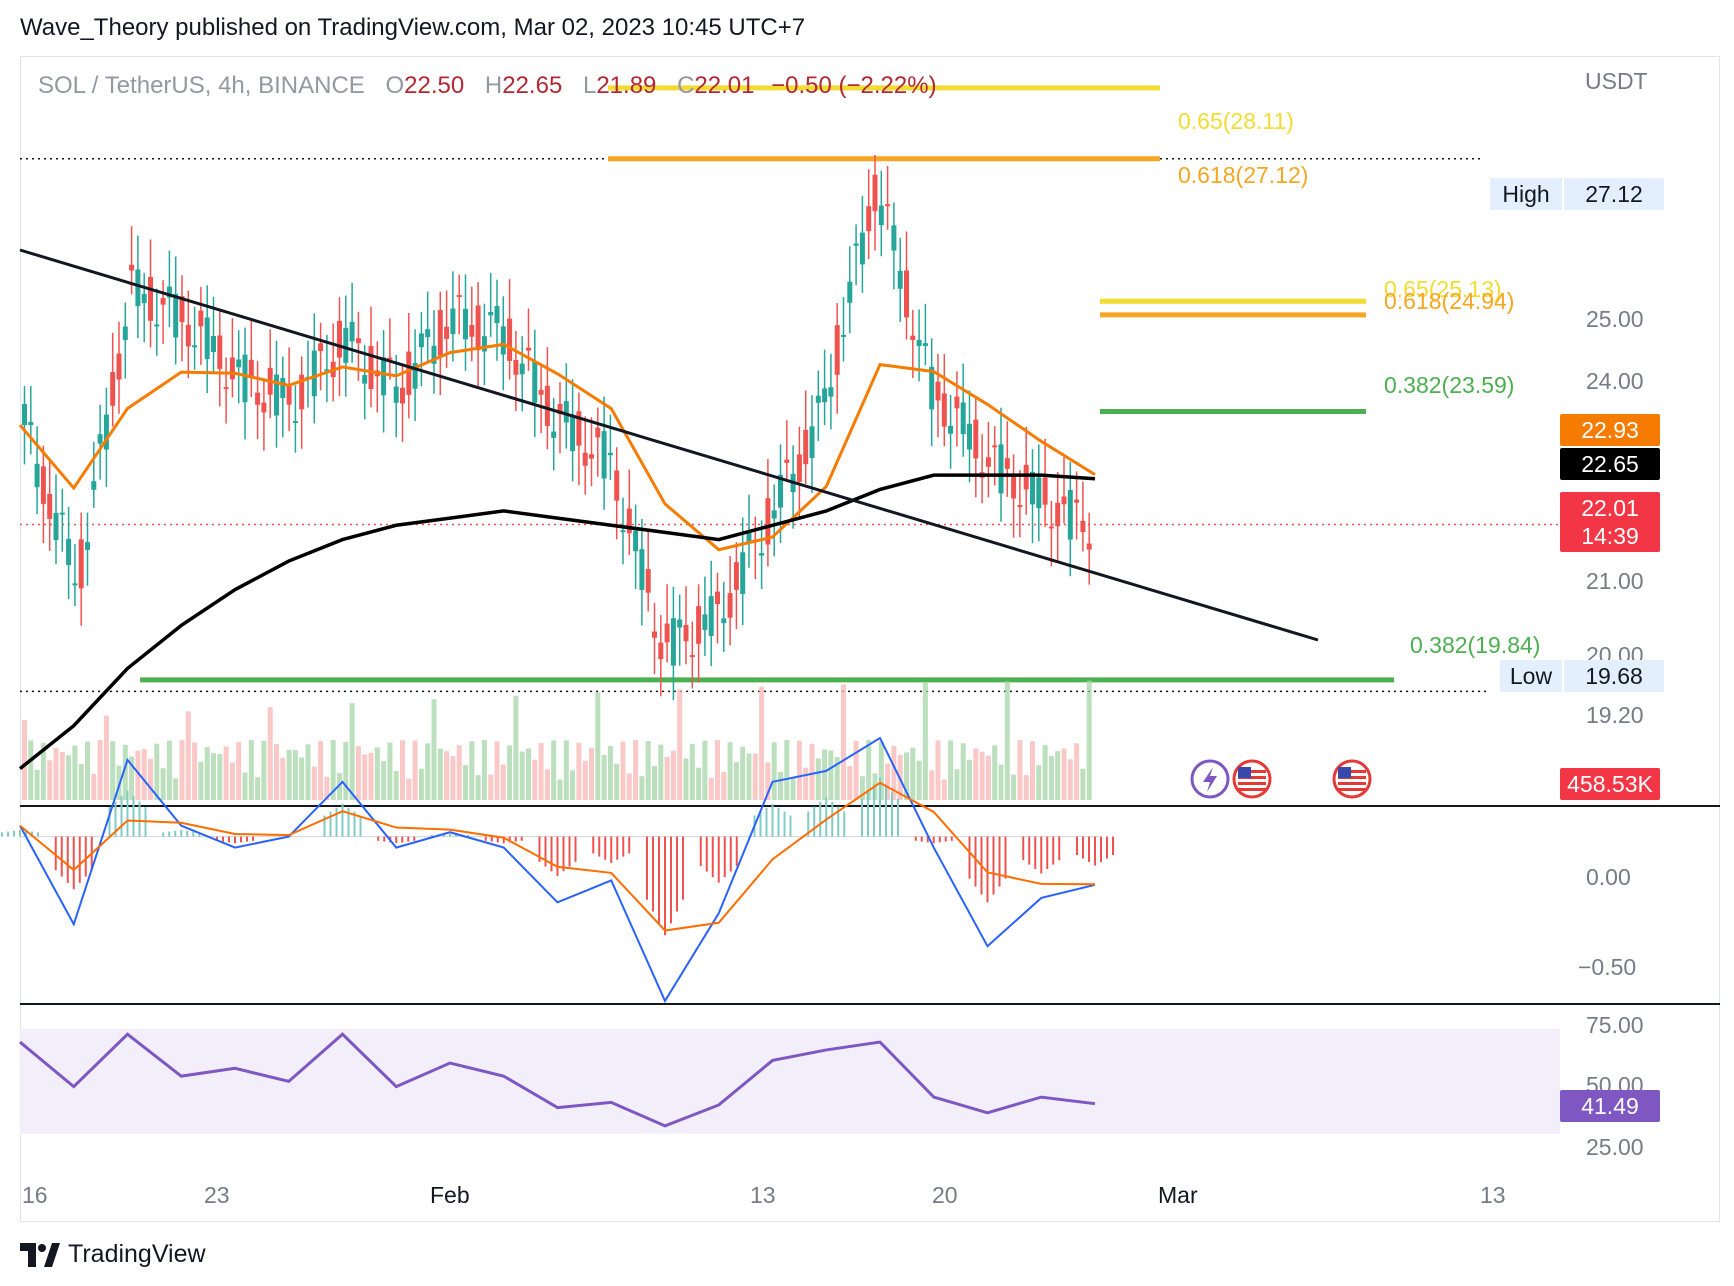 The height and width of the screenshot is (1286, 1734). I want to click on rsi-line, so click(557, 1080).